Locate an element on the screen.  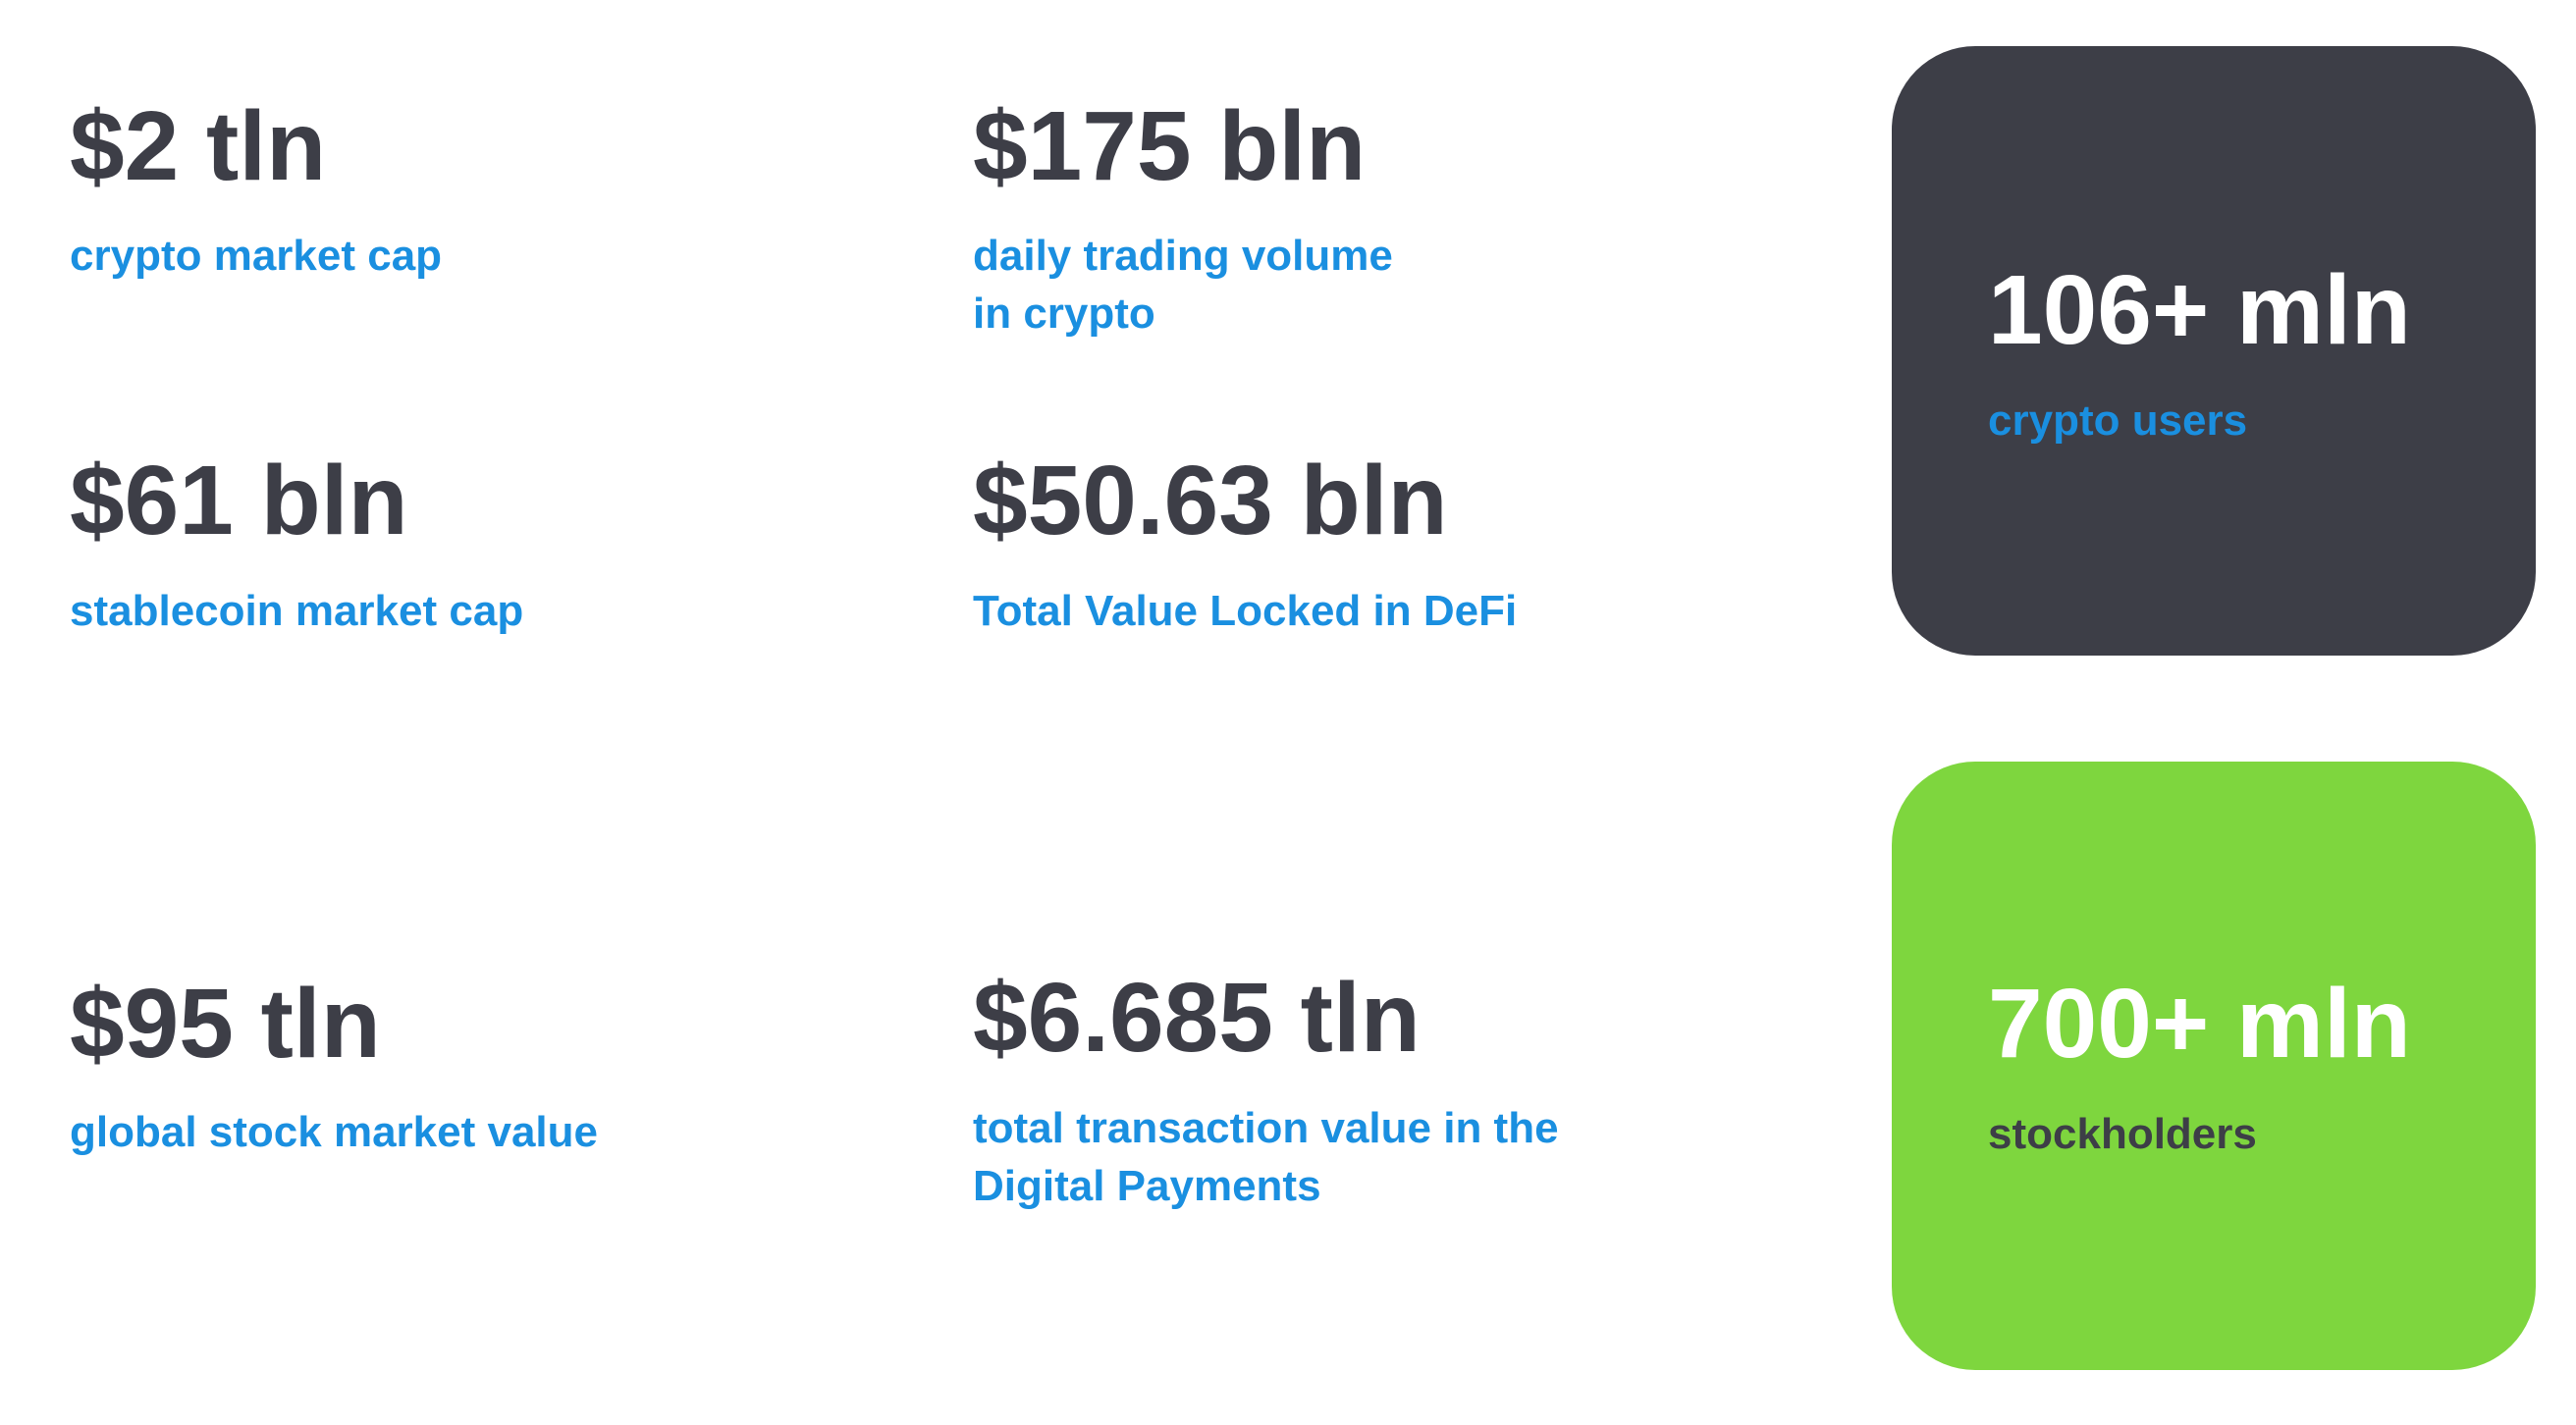
stat-value: $6.685 tln is located at coordinates (1197, 1018).